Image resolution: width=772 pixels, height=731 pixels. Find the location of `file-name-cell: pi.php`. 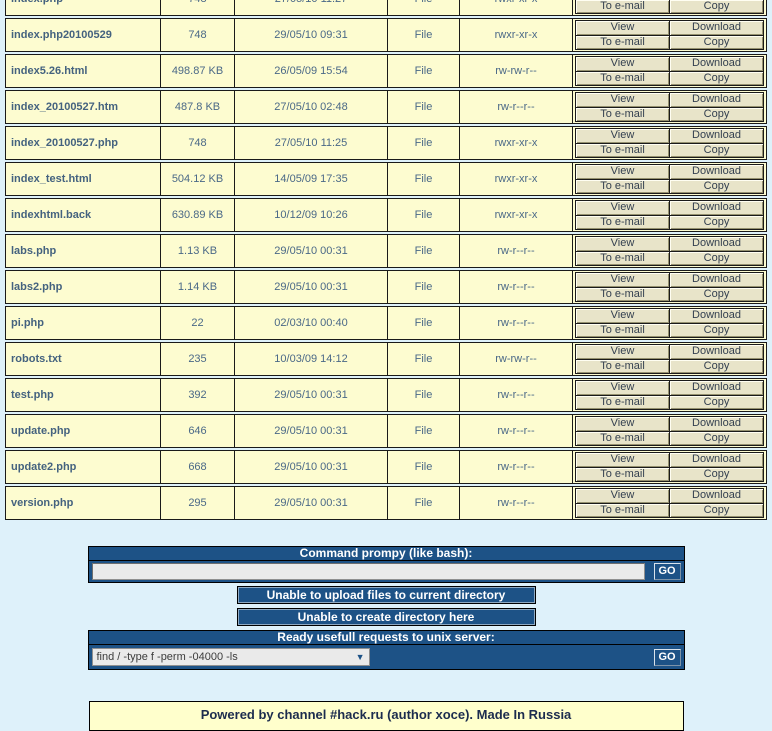

file-name-cell: pi.php is located at coordinates (83, 323).